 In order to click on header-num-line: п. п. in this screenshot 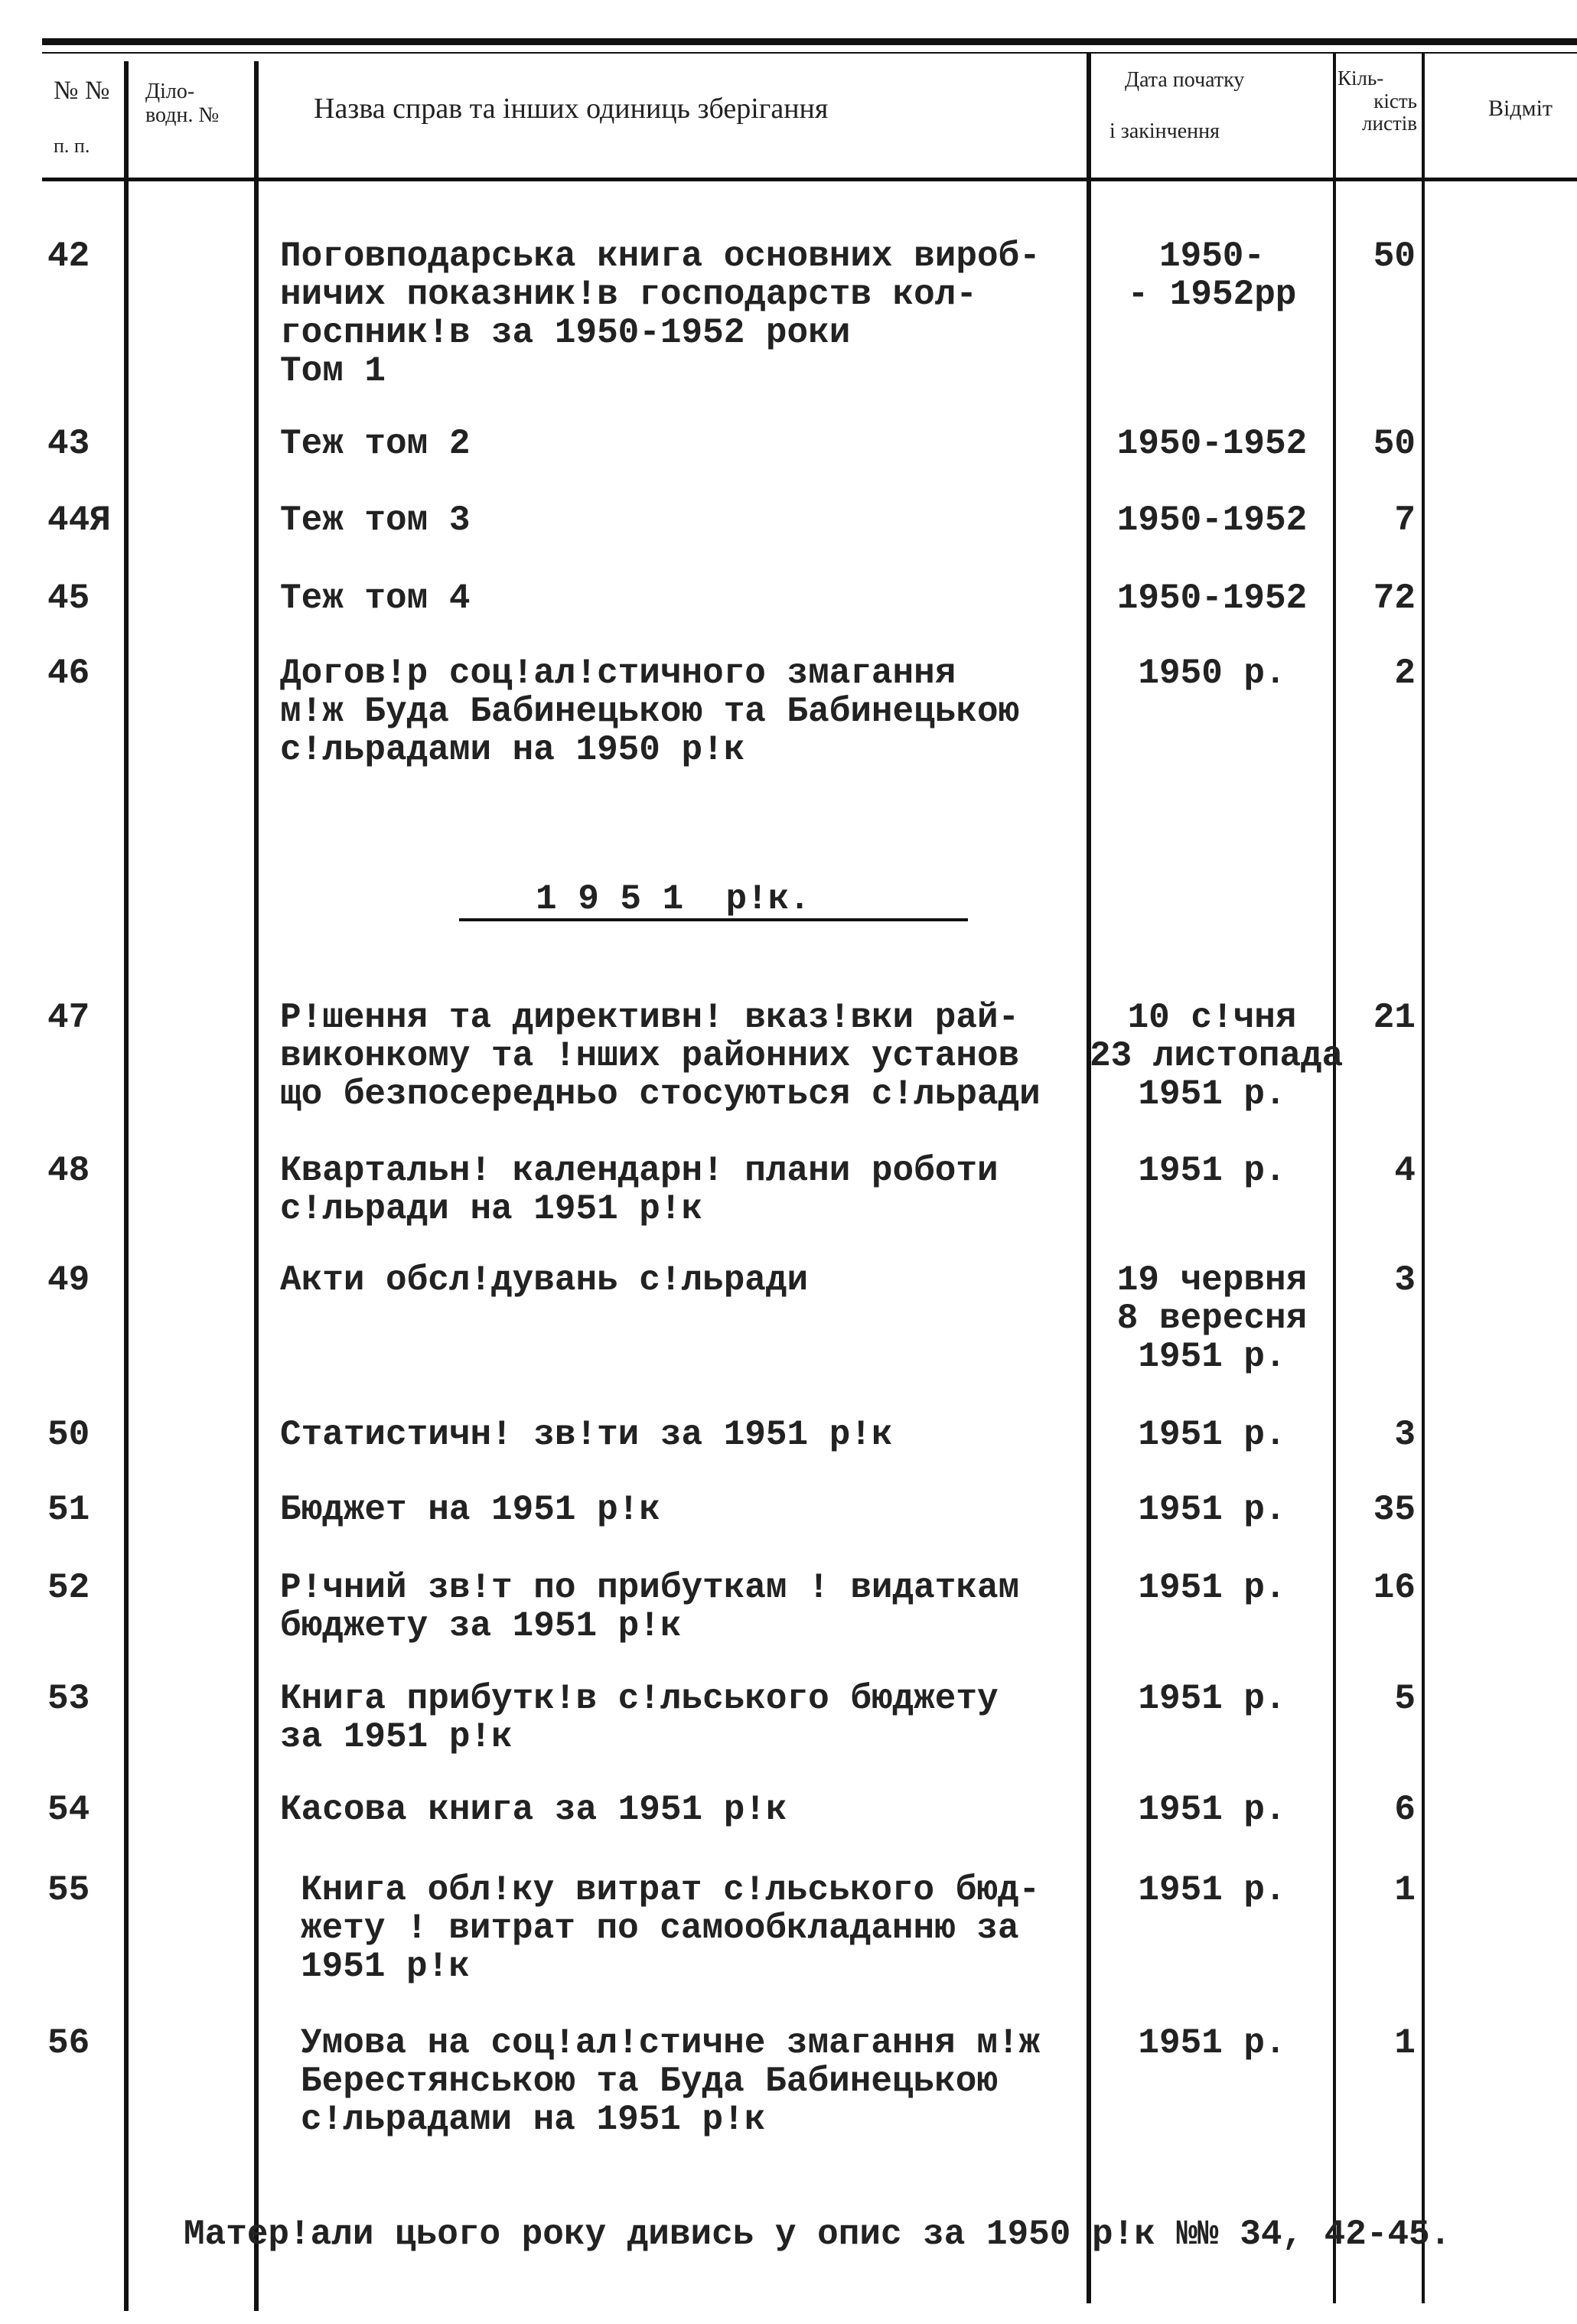, I will do `click(72, 146)`.